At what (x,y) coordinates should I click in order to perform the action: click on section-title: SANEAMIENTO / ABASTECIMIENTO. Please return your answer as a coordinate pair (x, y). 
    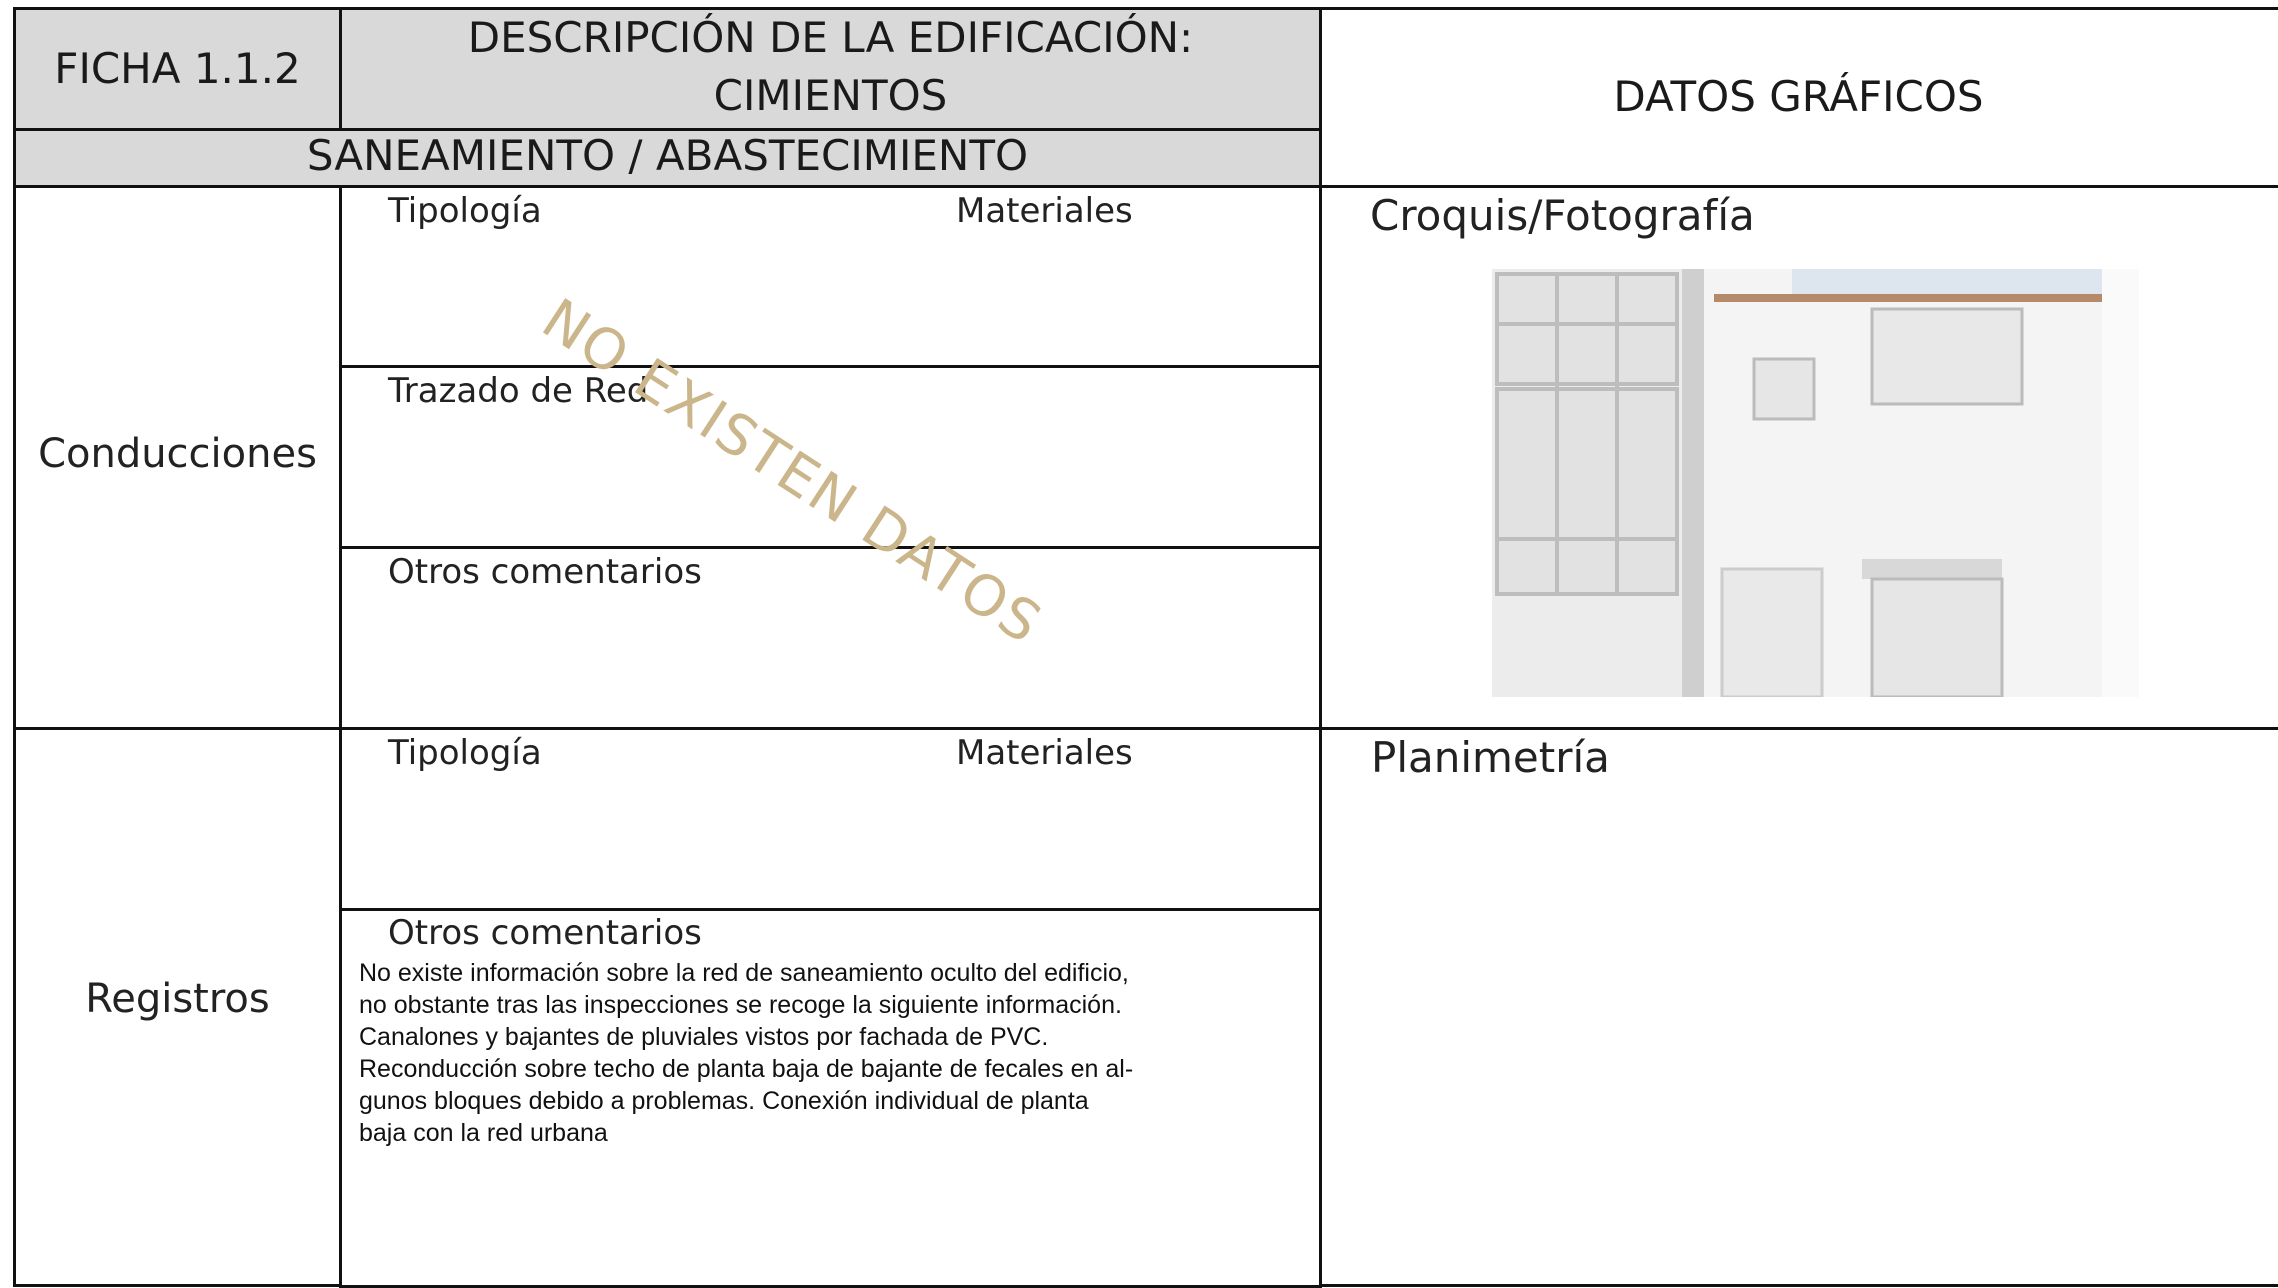
    Looking at the image, I should click on (667, 155).